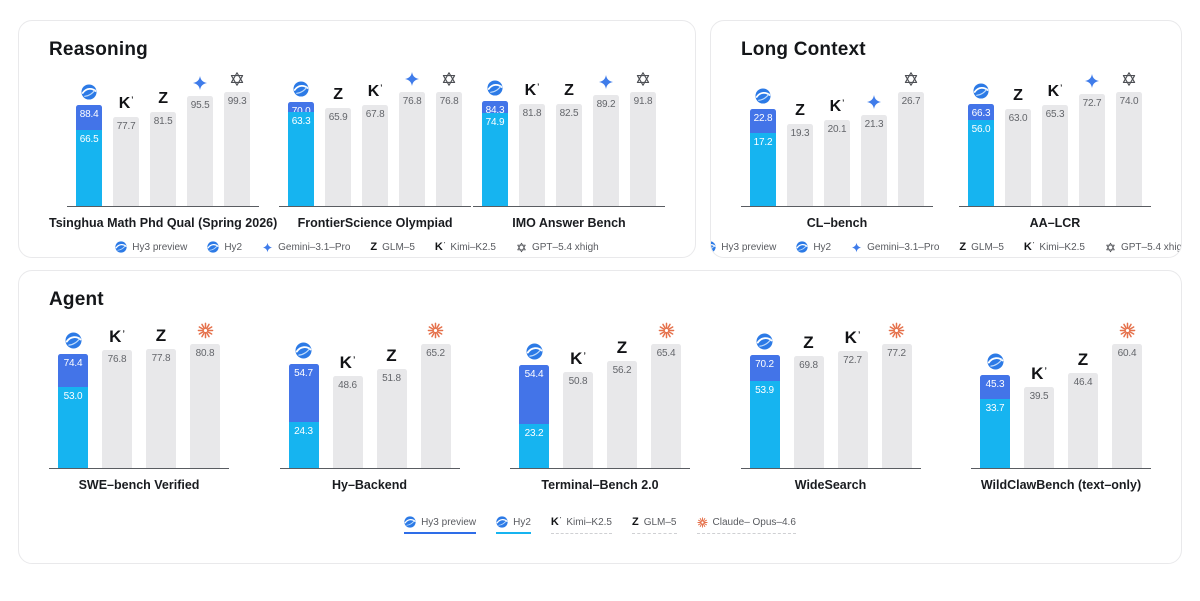 This screenshot has height=601, width=1200. I want to click on benchmark-chart: 66.3 56.0 Z 63.0 Kʼ 65.3 72.7 74.0 AA–LCR, so click(1055, 148).